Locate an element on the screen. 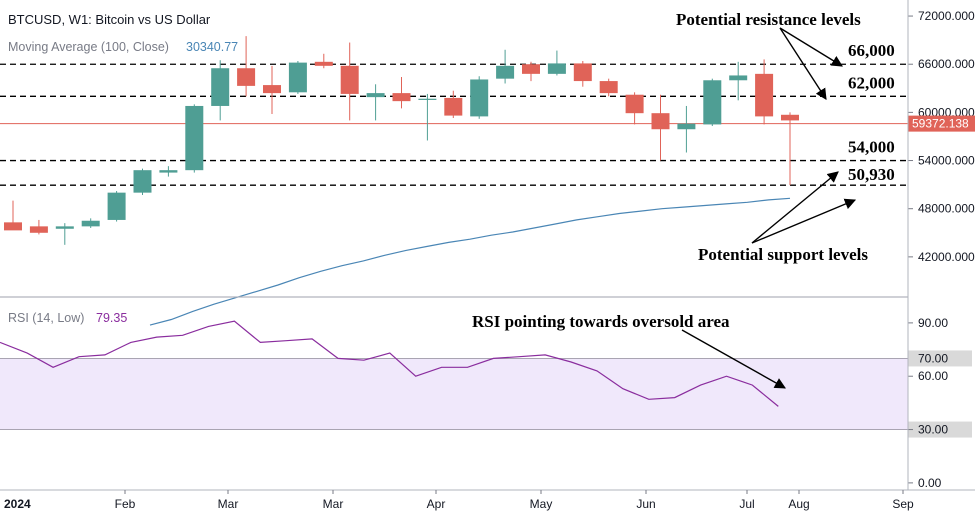 The height and width of the screenshot is (513, 975). price-tick-label: 54000.000 is located at coordinates (946, 161).